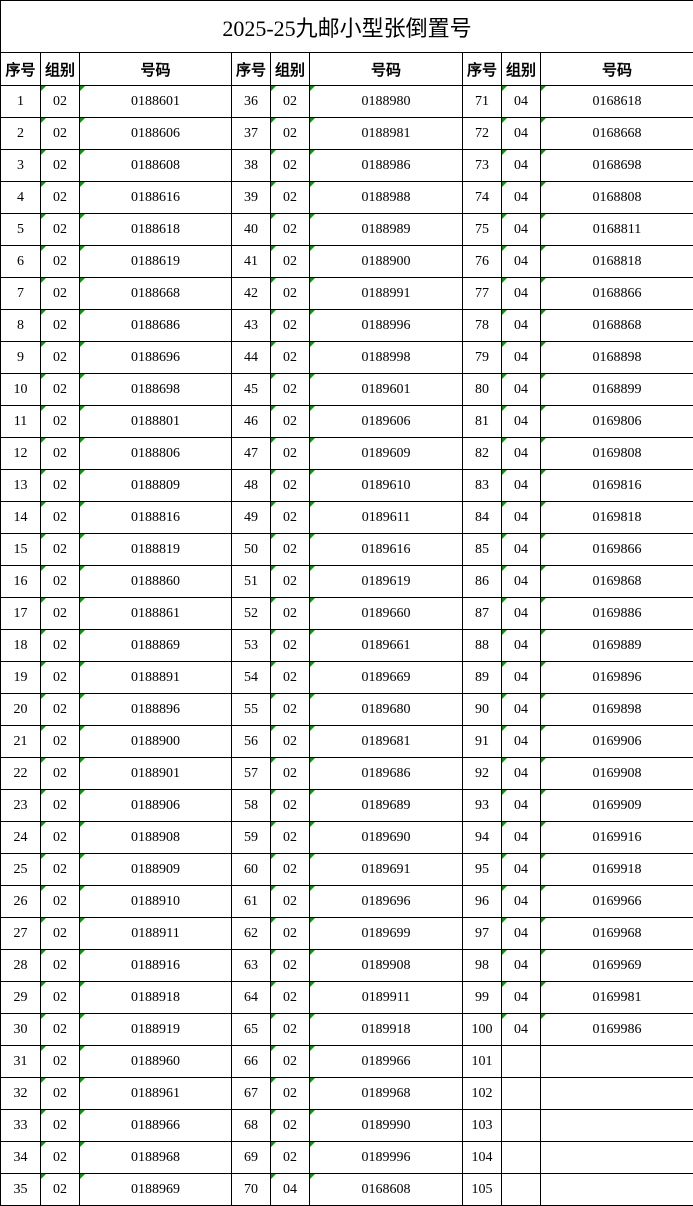 The width and height of the screenshot is (693, 1206). Describe the element at coordinates (251, 262) in the screenshot. I see `cell-seq: 41` at that location.